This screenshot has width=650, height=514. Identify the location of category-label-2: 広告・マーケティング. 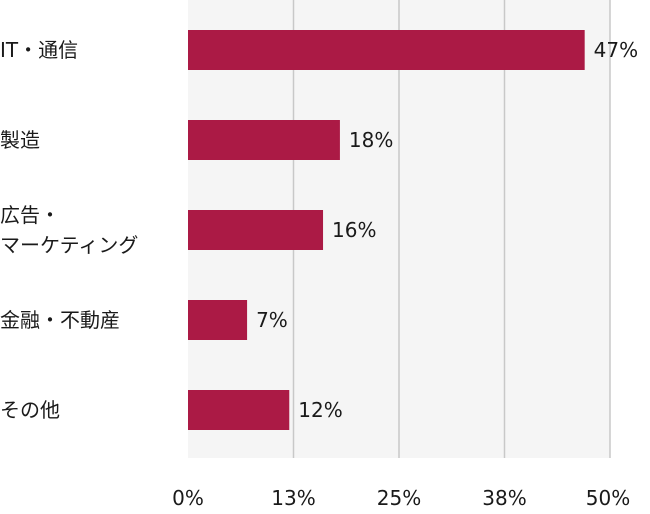
(69, 230).